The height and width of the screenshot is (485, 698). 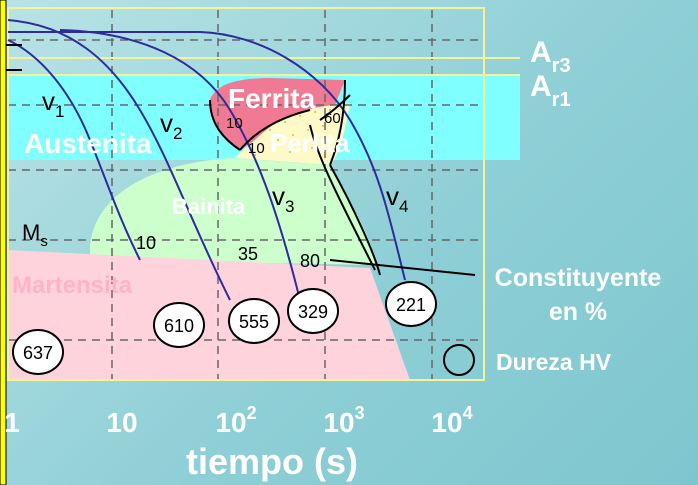 I want to click on x-axis-label: tiempo (s), so click(x=272, y=461).